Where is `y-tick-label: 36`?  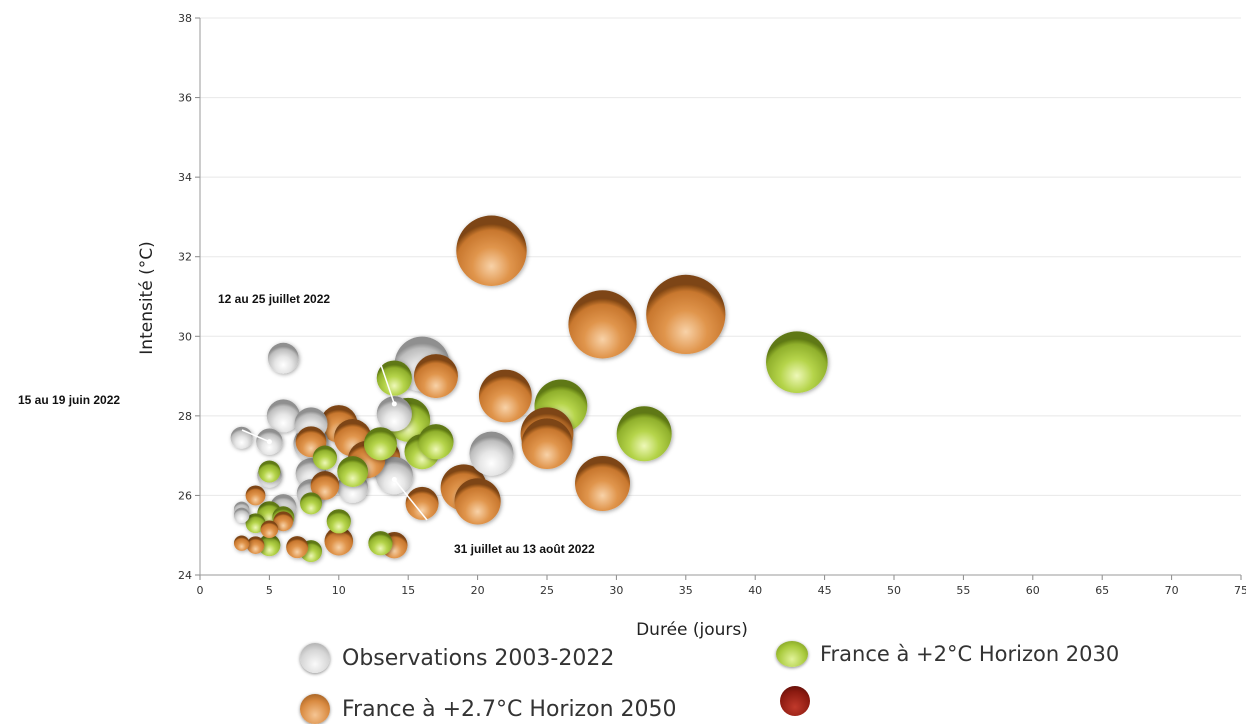 y-tick-label: 36 is located at coordinates (185, 98).